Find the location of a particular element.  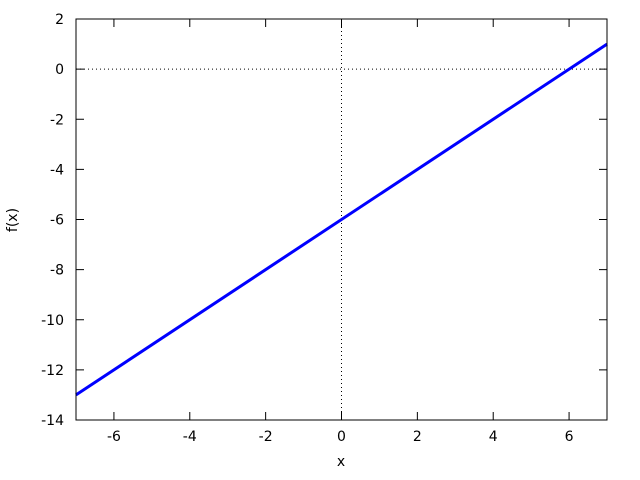

x-tick-label: -2 is located at coordinates (266, 437).